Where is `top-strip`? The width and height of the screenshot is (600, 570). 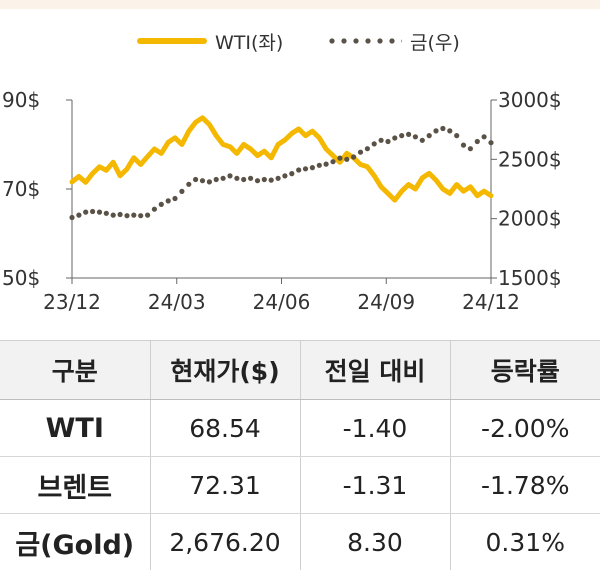
top-strip is located at coordinates (300, 4).